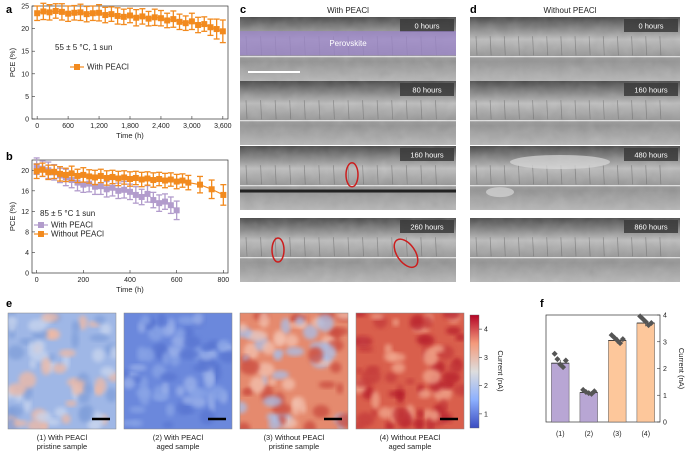 The image size is (685, 465). Describe the element at coordinates (575, 49) in the screenshot. I see `sem-image: 0 hours` at that location.